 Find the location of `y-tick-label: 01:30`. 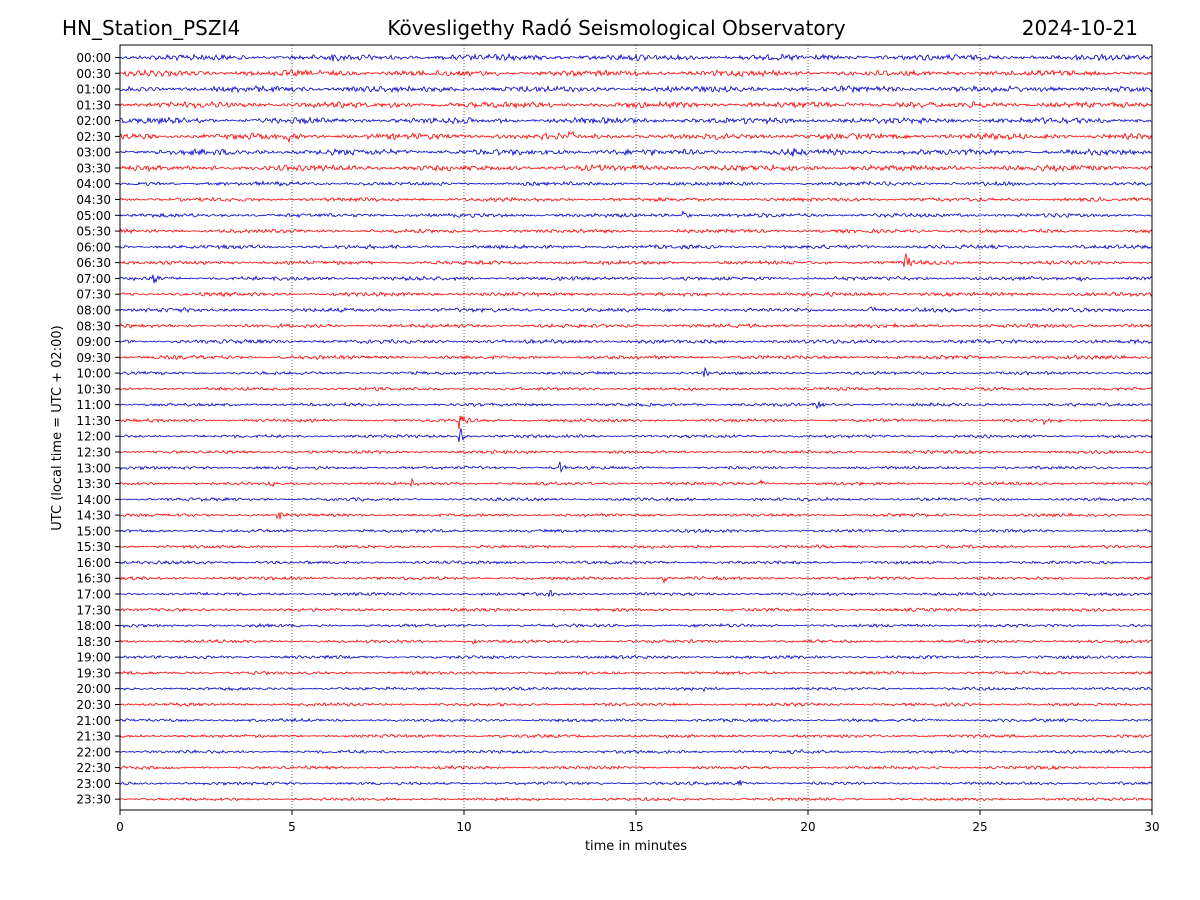

y-tick-label: 01:30 is located at coordinates (93, 105).